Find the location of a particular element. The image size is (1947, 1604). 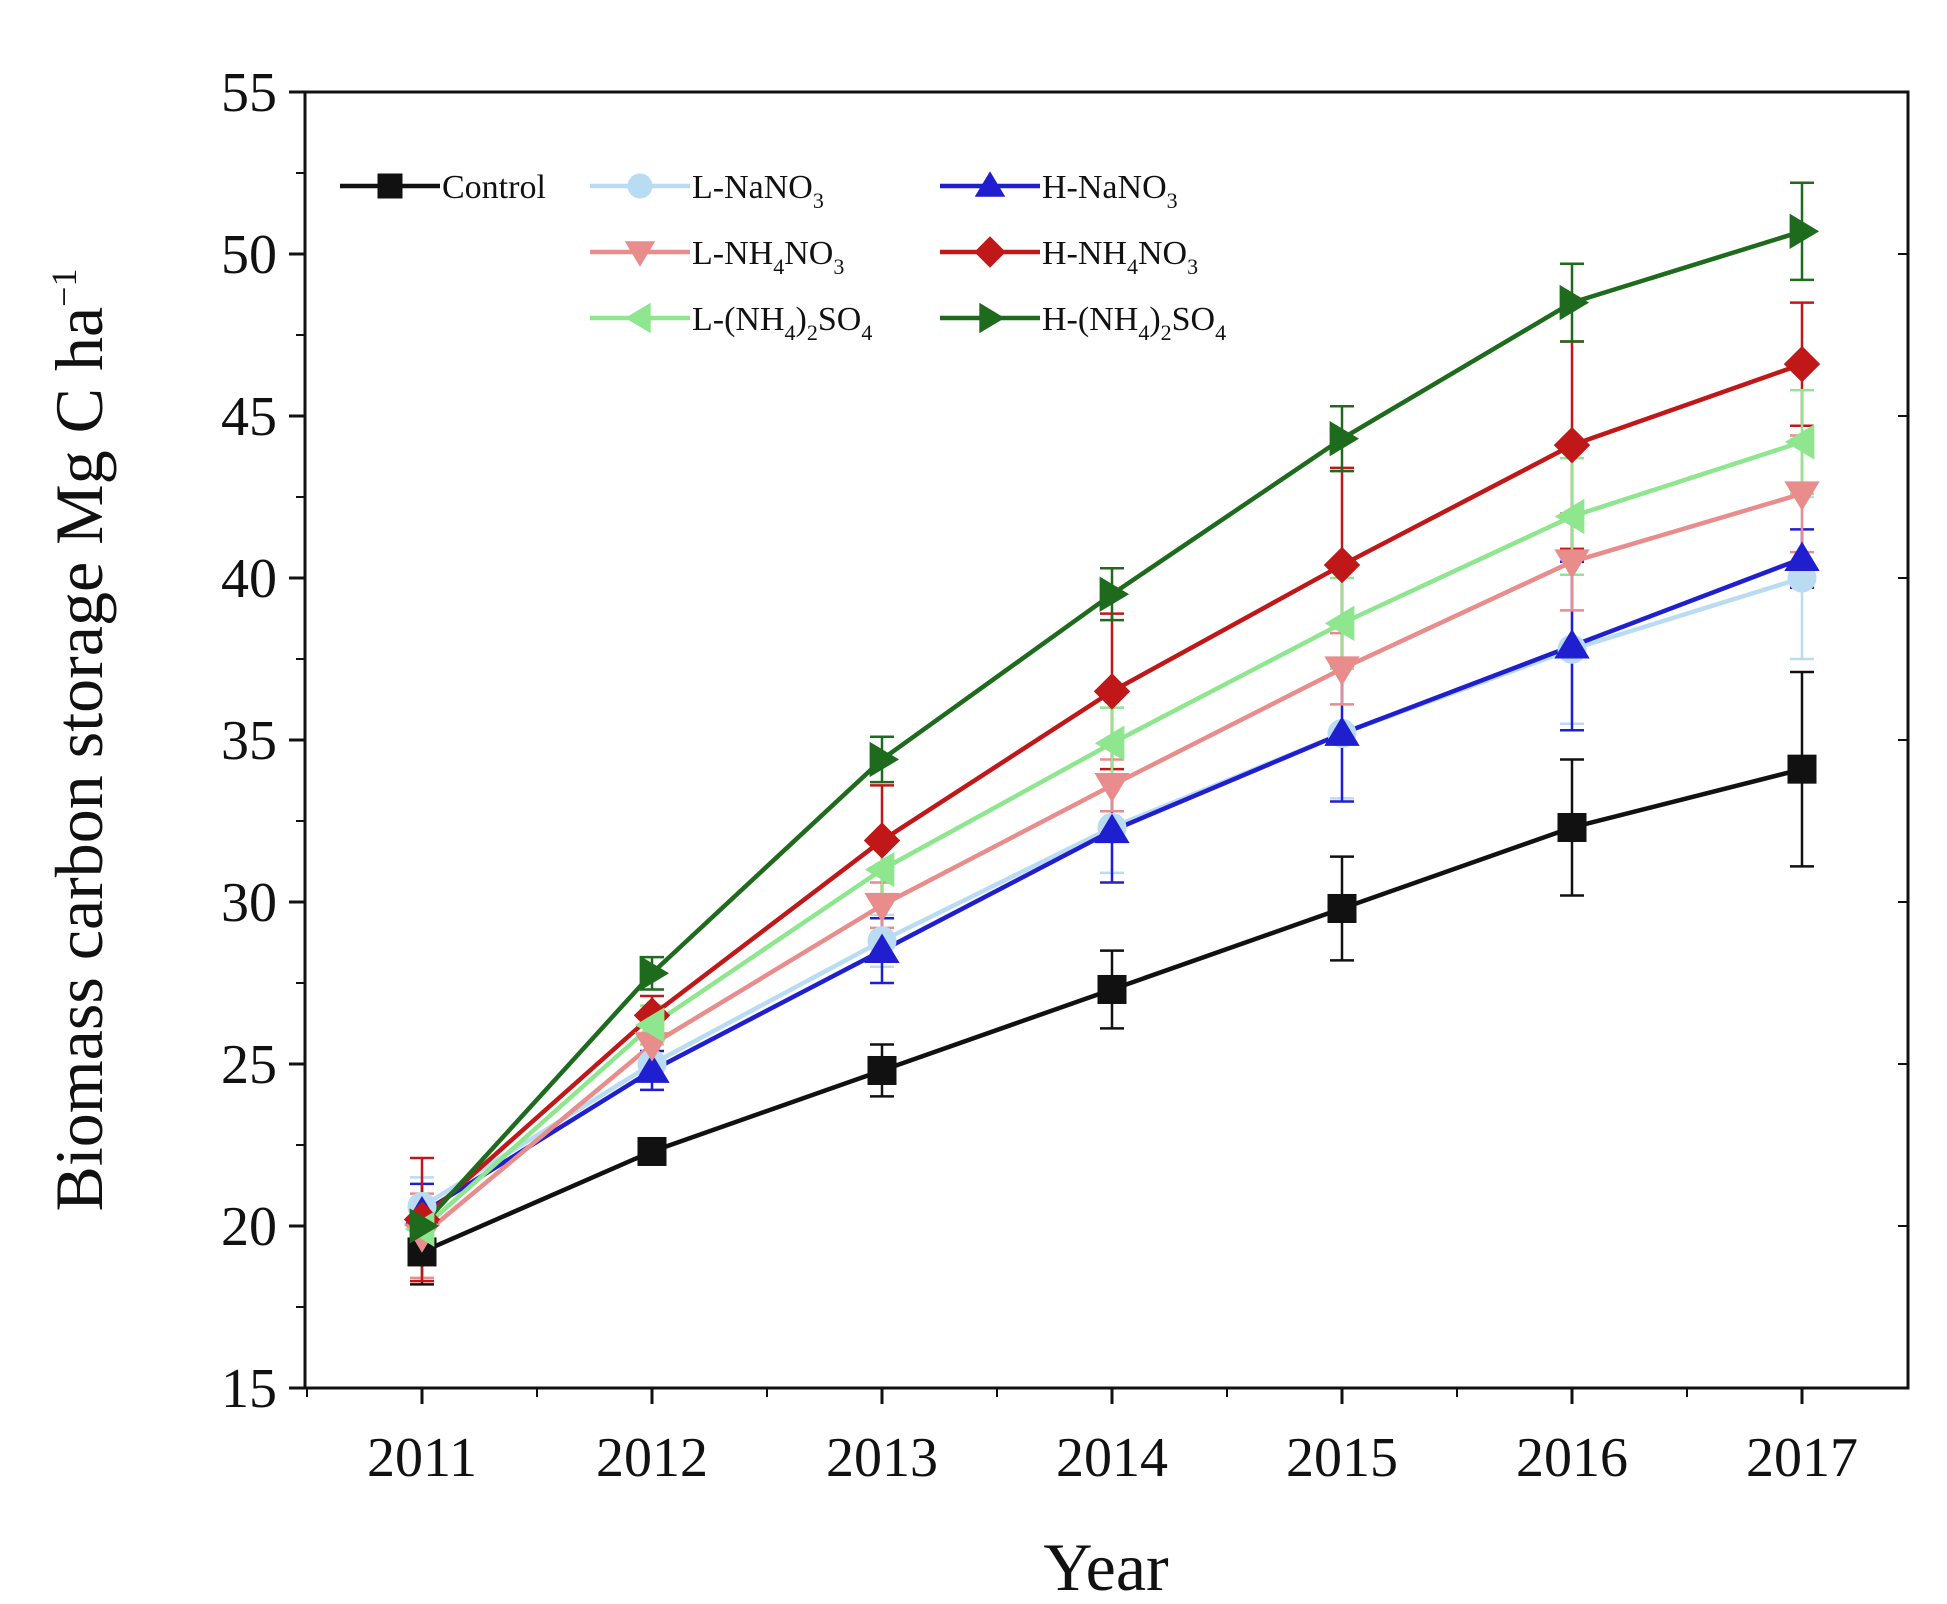

legend-item-l-nh4-2so4: L-(NH4)2SO4 is located at coordinates (731, 323).